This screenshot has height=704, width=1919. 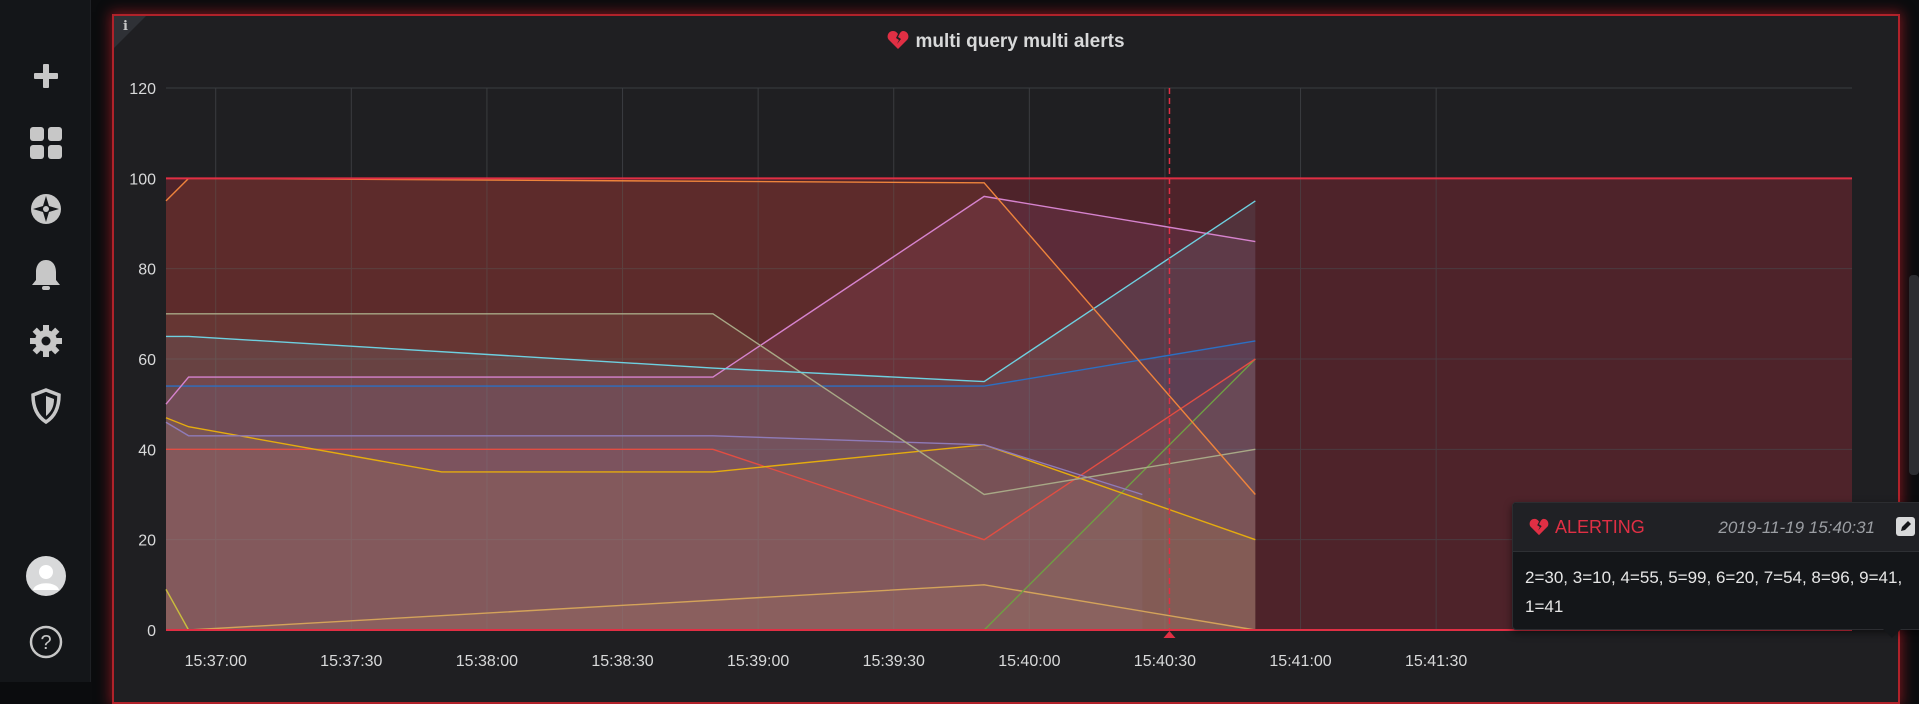 I want to click on nav-create, so click(x=46, y=76).